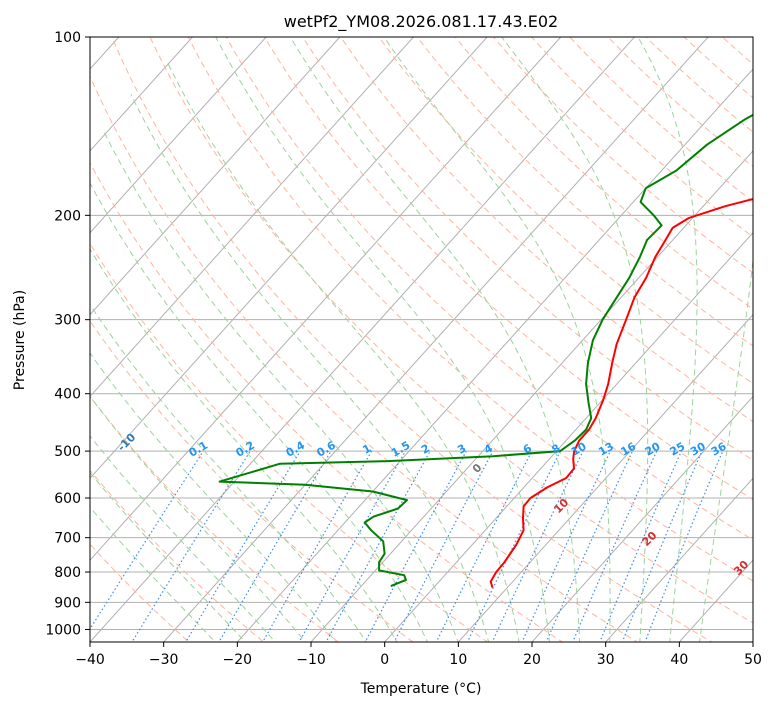 The height and width of the screenshot is (708, 775). What do you see at coordinates (384, 660) in the screenshot?
I see `x-tick-label: 0` at bounding box center [384, 660].